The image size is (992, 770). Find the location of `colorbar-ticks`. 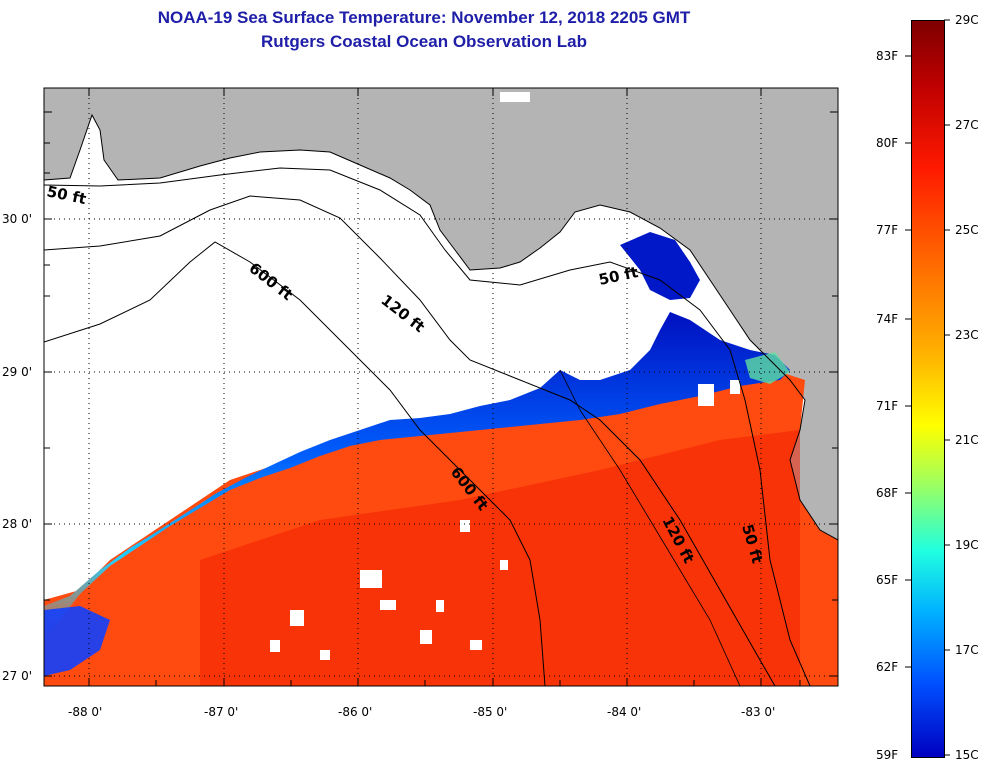

colorbar-ticks is located at coordinates (927, 387).